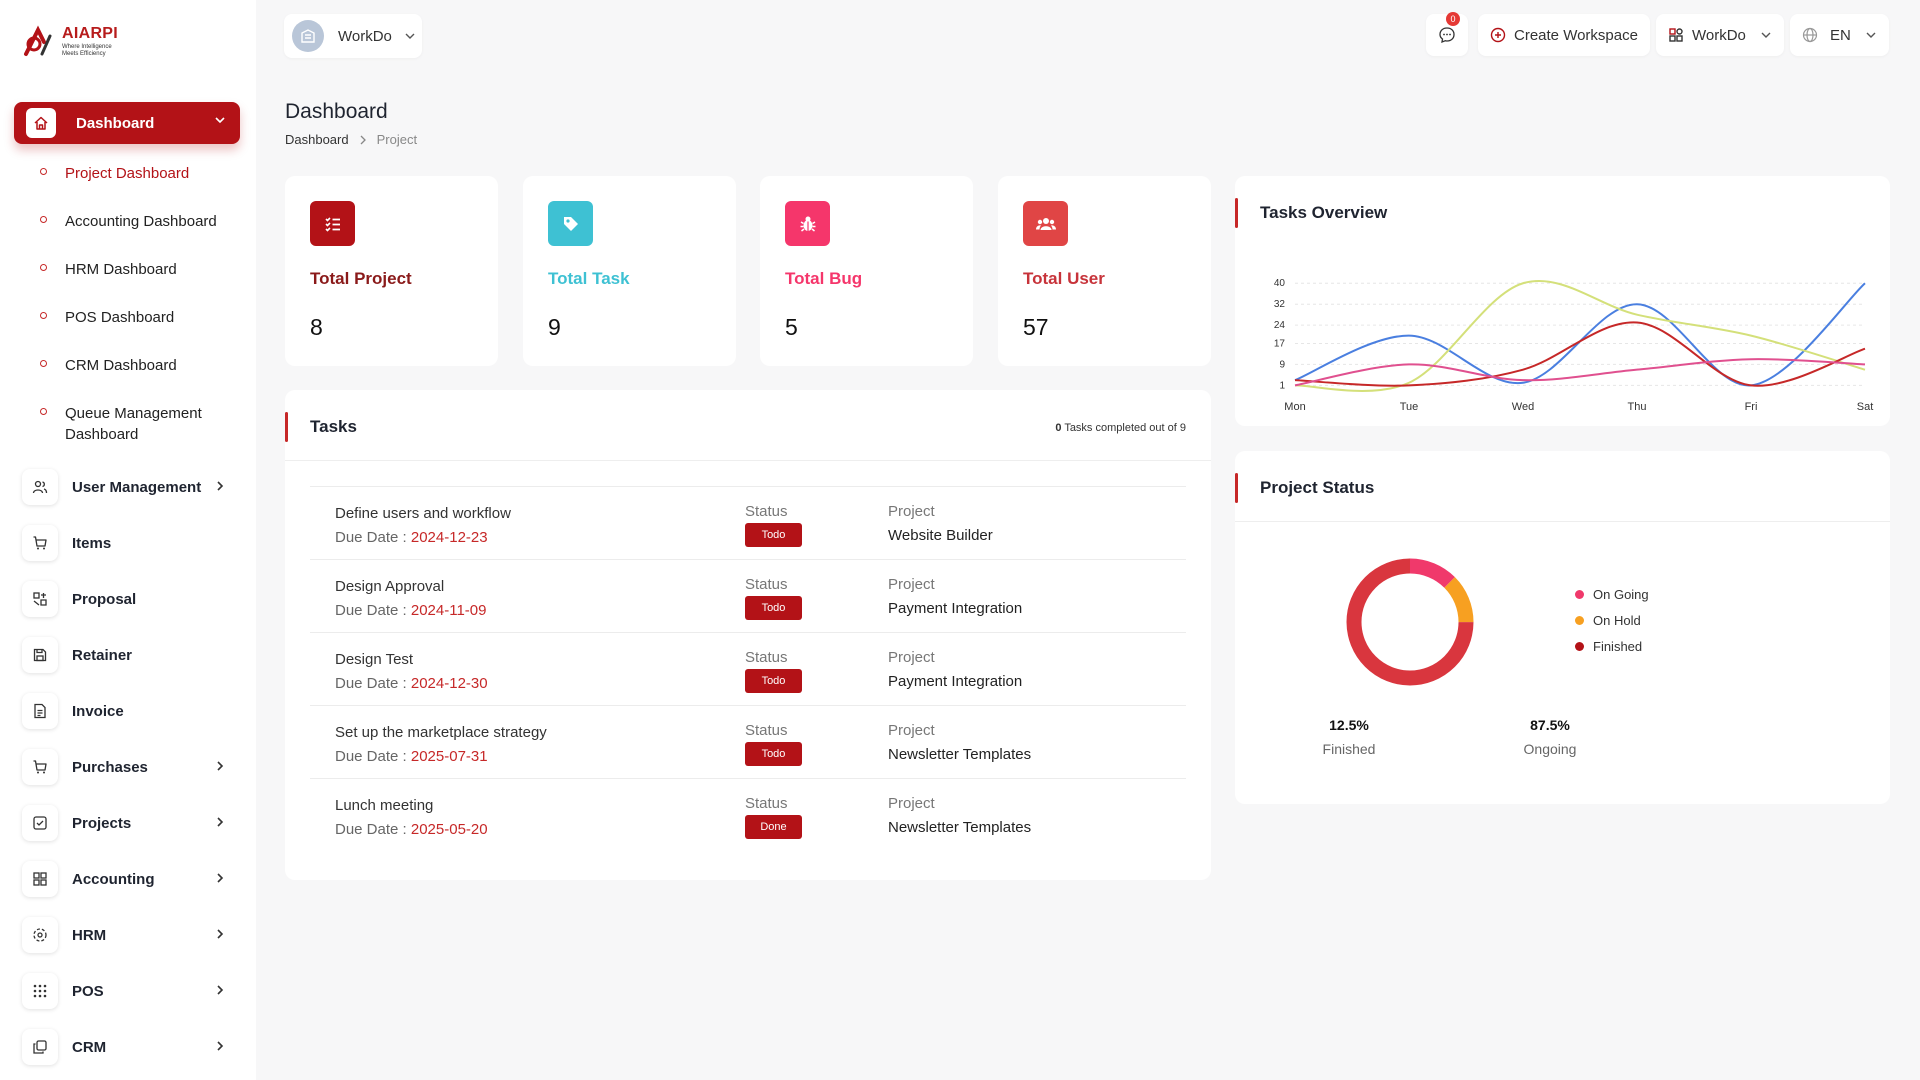 The image size is (1920, 1080). Describe the element at coordinates (384, 805) in the screenshot. I see `task-name: Lunch meeting` at that location.